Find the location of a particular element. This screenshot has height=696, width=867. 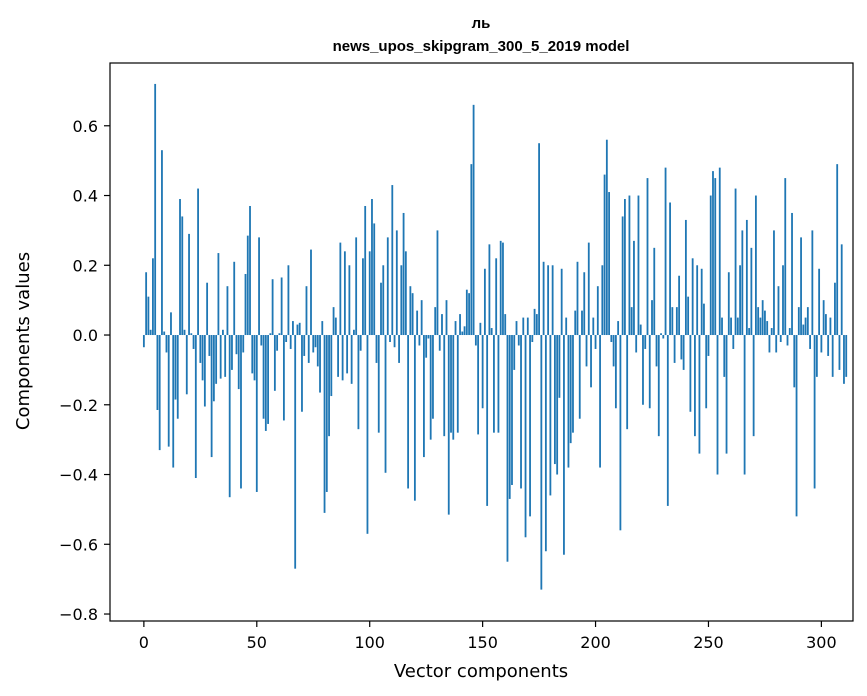

x-tick-label-6: 300 is located at coordinates (821, 642).